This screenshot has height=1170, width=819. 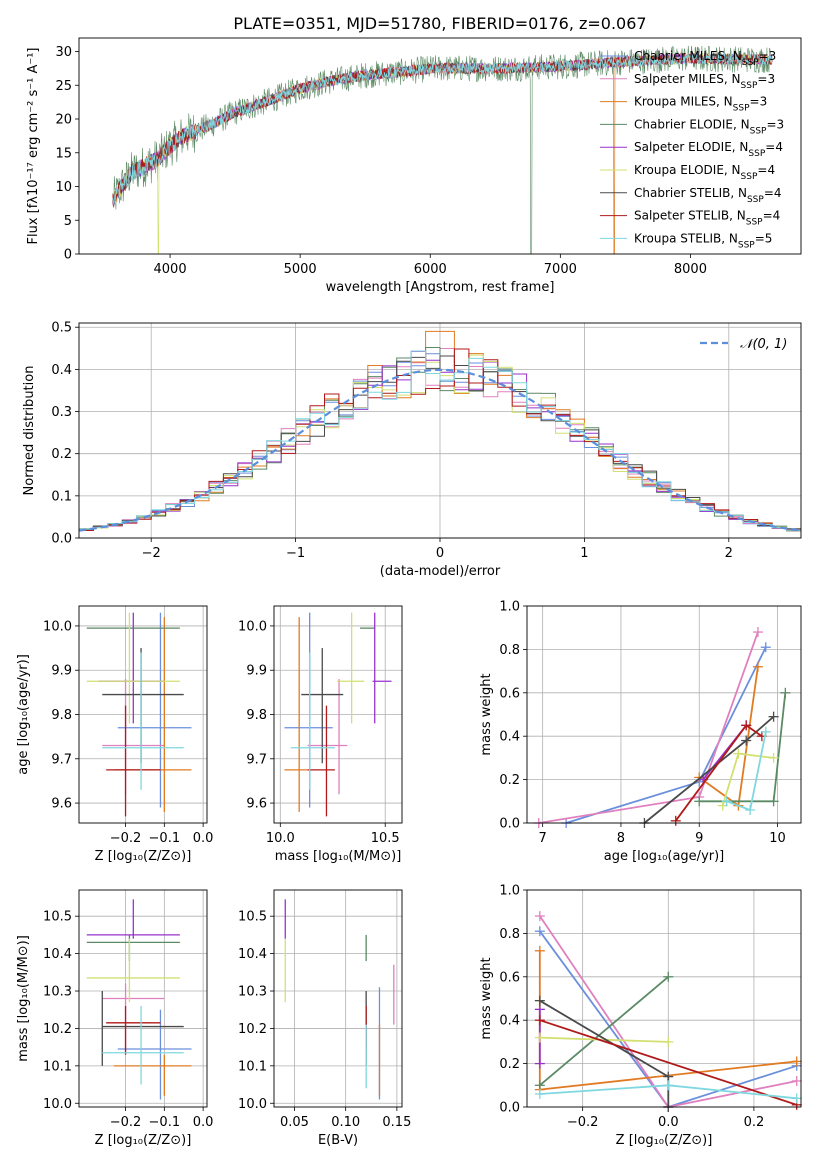 I want to click on x-tick-label: 0, so click(x=440, y=553).